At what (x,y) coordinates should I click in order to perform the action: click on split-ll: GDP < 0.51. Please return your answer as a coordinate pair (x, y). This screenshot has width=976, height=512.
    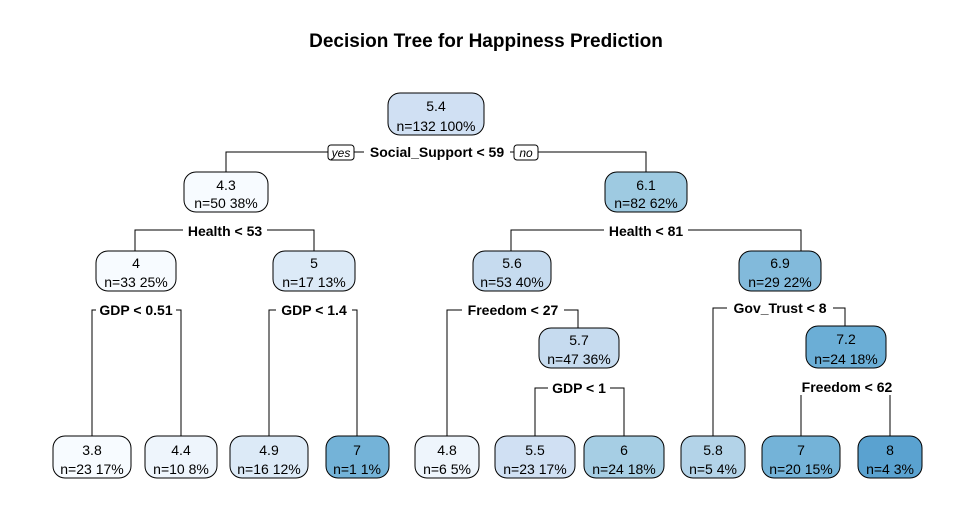
    Looking at the image, I should click on (136, 310).